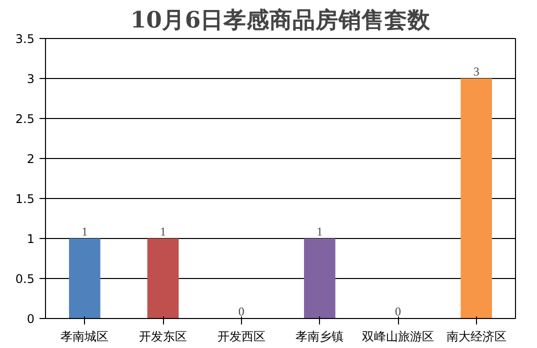  What do you see at coordinates (25, 199) in the screenshot?
I see `y-tick-label: 1.5` at bounding box center [25, 199].